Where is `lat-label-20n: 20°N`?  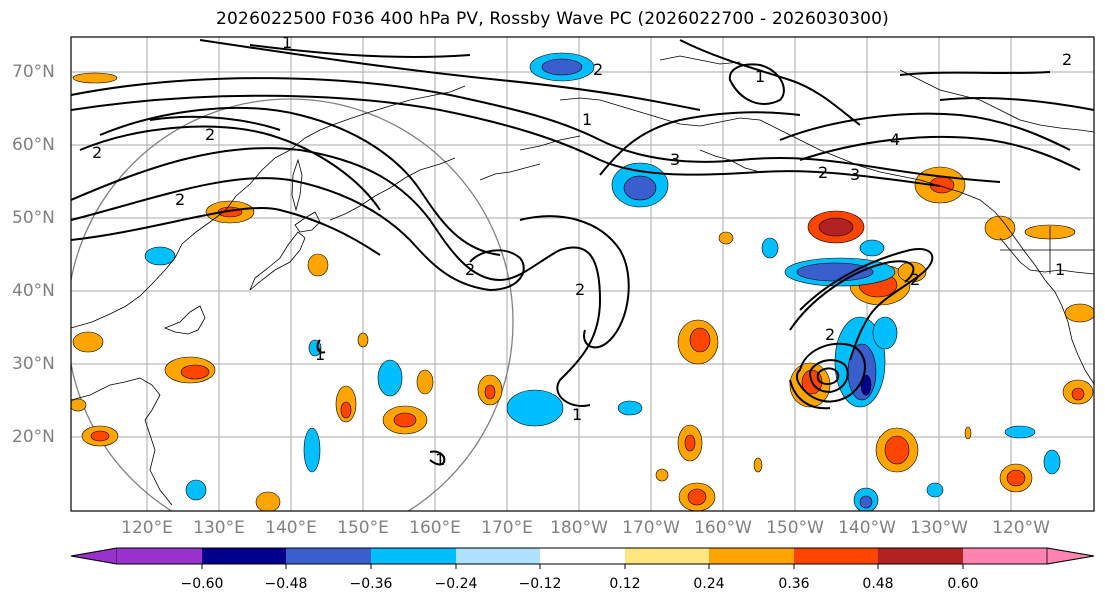
lat-label-20n: 20°N is located at coordinates (33, 437).